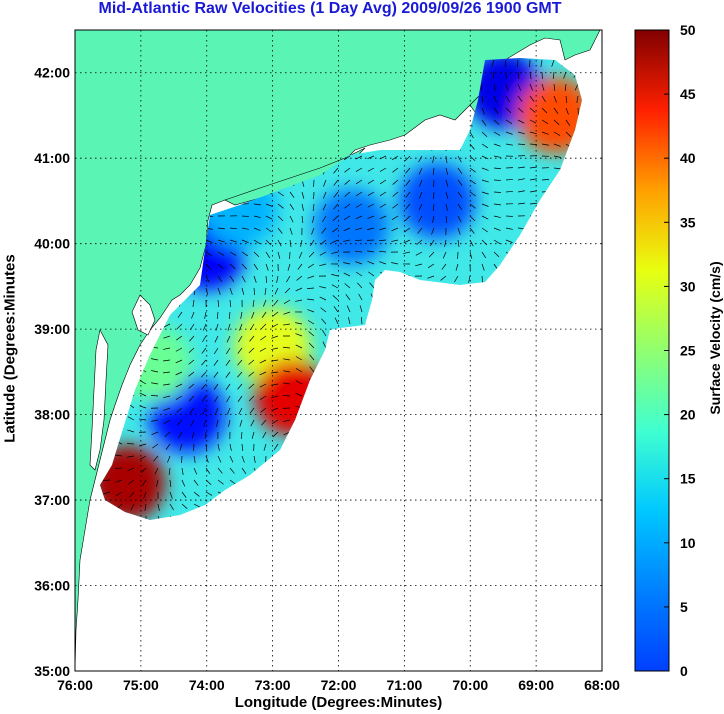 This screenshot has width=724, height=714. I want to click on lon-tick-label: 71:00, so click(404, 685).